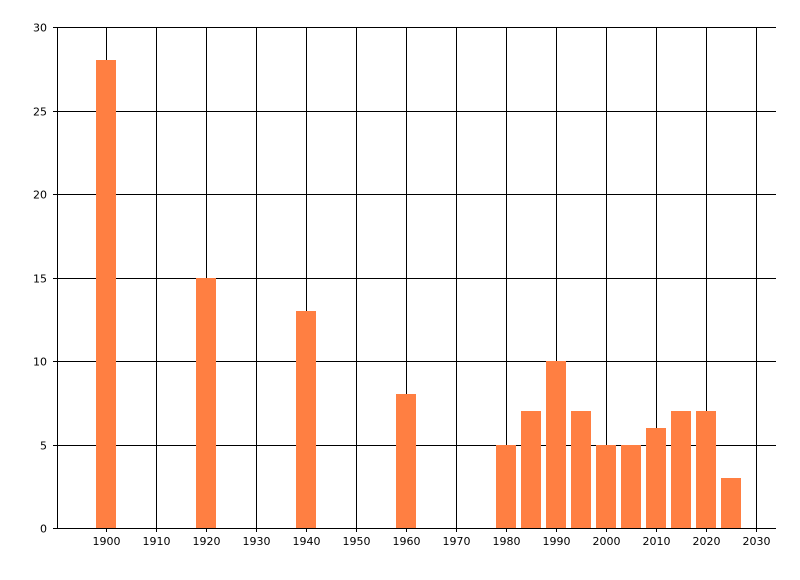 This screenshot has height=580, width=800. Describe the element at coordinates (43, 529) in the screenshot. I see `y-tick-label: 0` at that location.